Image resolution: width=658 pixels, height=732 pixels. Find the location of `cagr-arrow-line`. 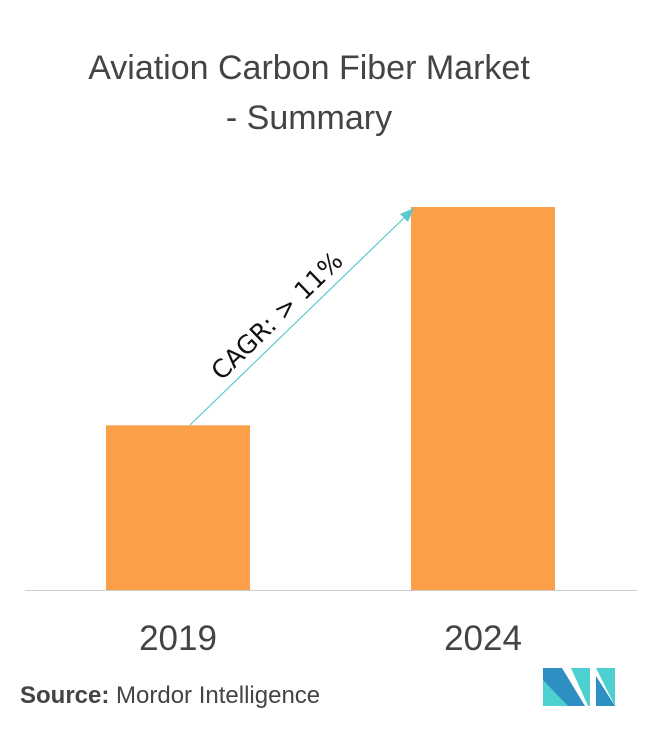

cagr-arrow-line is located at coordinates (298, 320).